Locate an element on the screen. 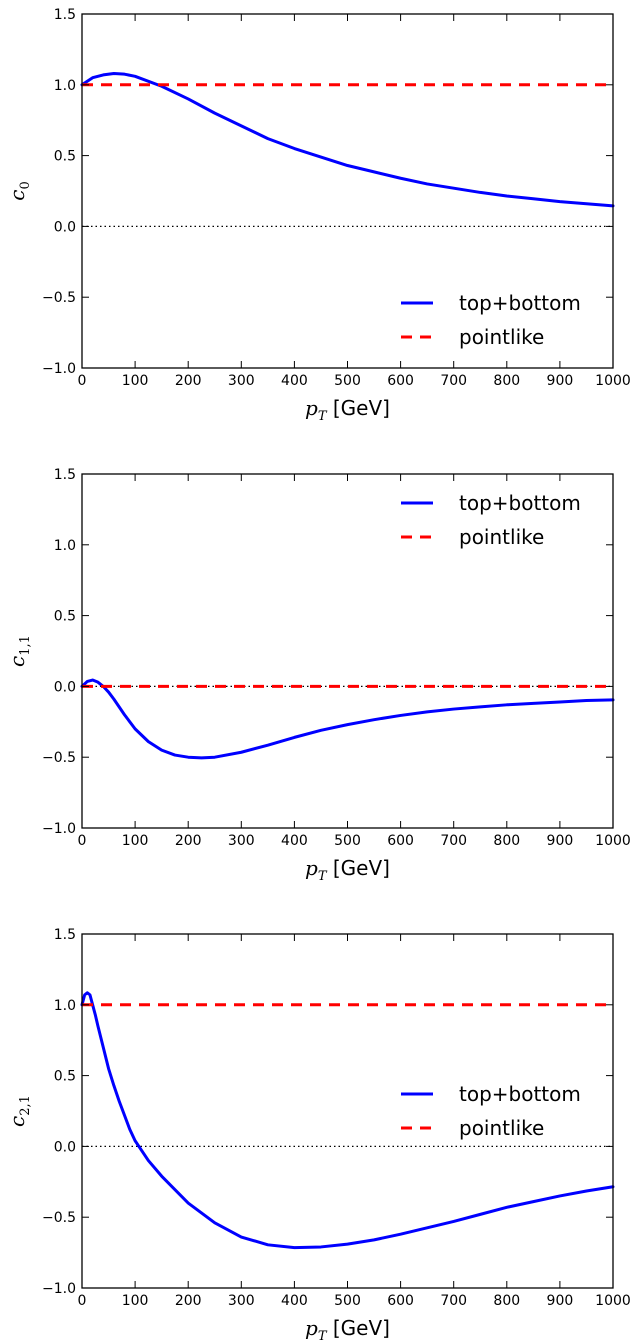  y-axis-label: c2,1 is located at coordinates (19, 1111).